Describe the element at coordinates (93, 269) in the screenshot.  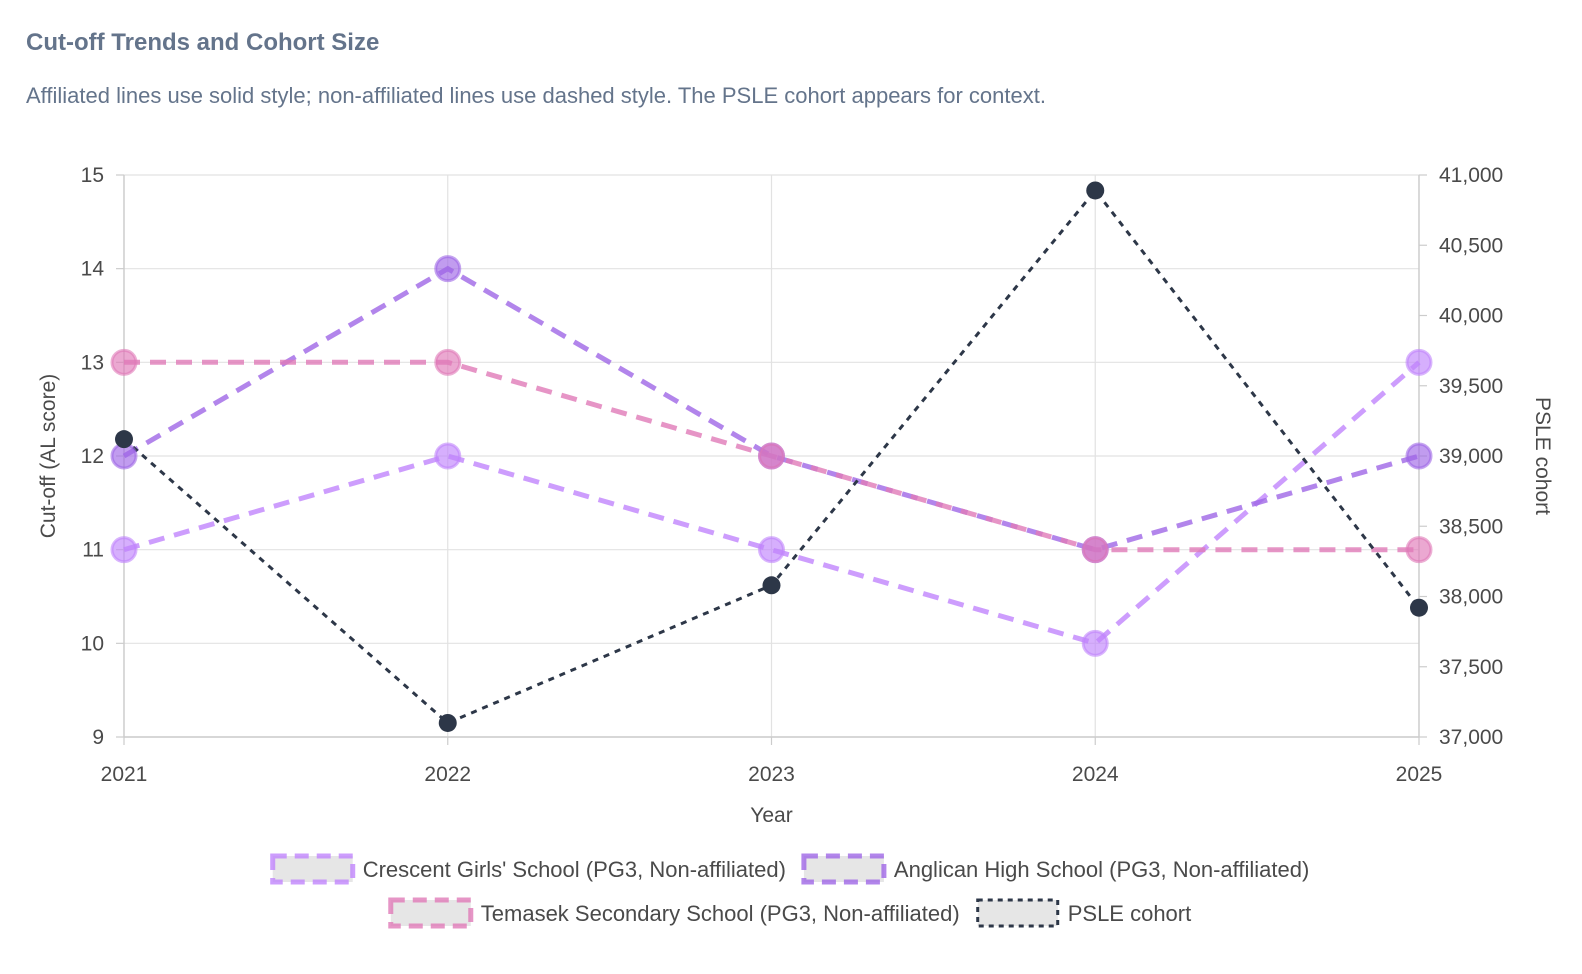
I see `y-tick-label: 14` at that location.